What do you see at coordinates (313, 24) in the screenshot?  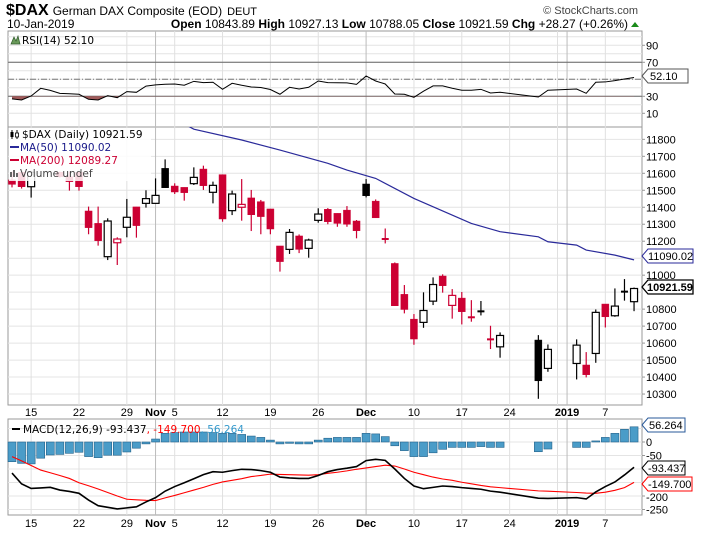 I see `high-value: 10927.13` at bounding box center [313, 24].